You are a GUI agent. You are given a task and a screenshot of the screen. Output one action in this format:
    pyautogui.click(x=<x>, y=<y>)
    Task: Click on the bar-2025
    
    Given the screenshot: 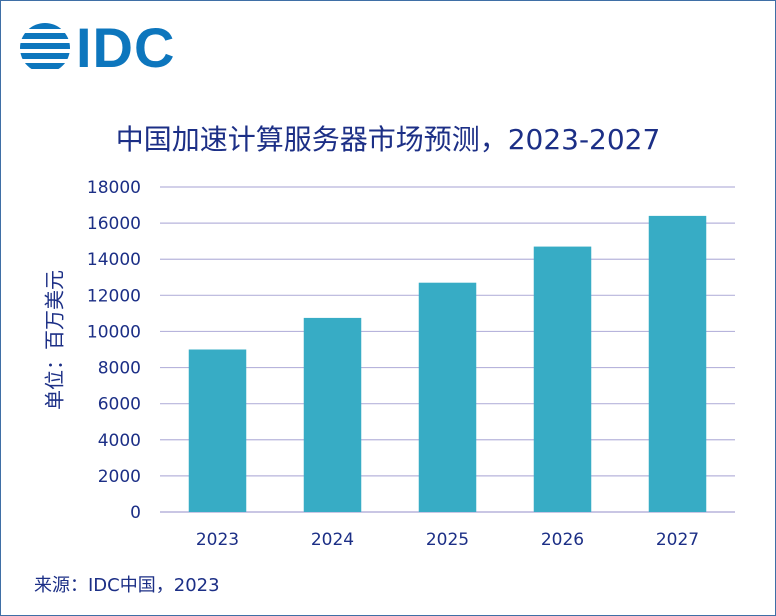 What is the action you would take?
    pyautogui.click(x=447, y=397)
    